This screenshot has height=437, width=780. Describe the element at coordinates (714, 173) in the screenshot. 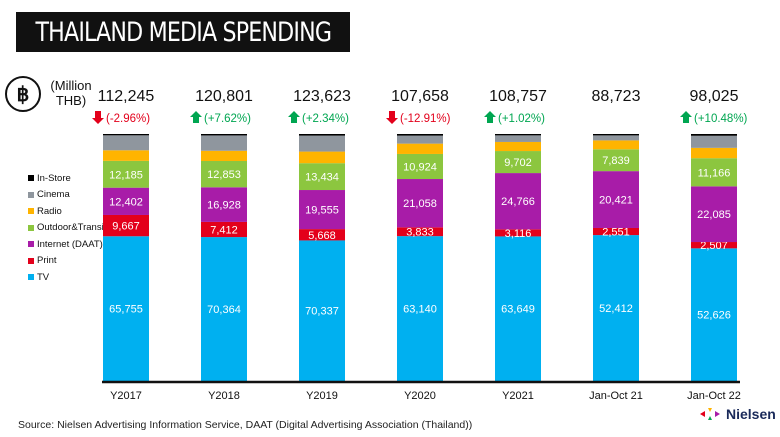

I see `data-label: 11,166` at that location.